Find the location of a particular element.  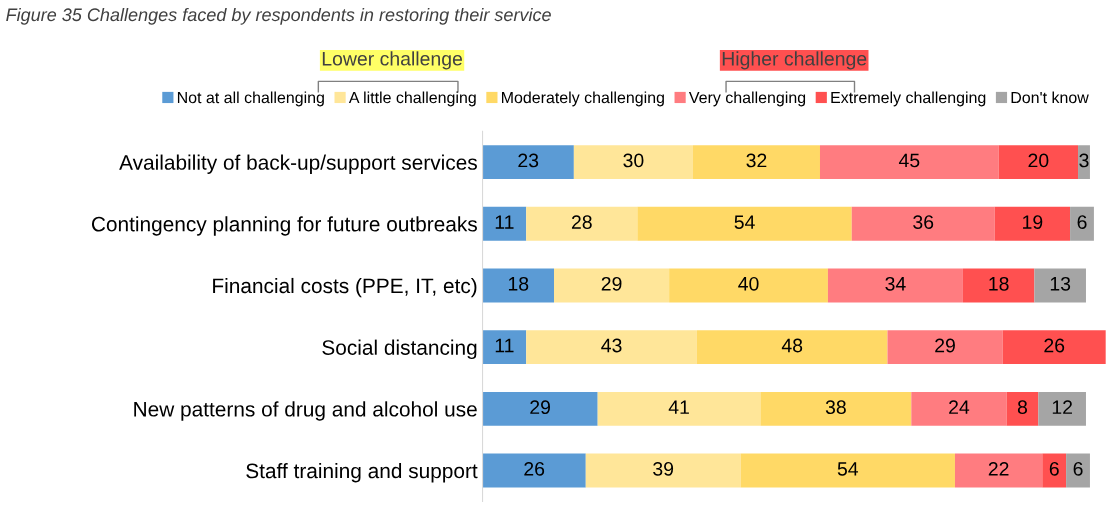

data-label: 12 is located at coordinates (1062, 407).